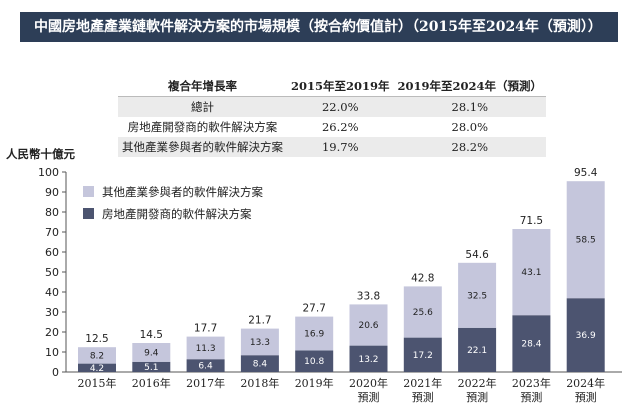 This screenshot has width=640, height=413. Describe the element at coordinates (52, 292) in the screenshot. I see `y-tick-label: 40` at that location.